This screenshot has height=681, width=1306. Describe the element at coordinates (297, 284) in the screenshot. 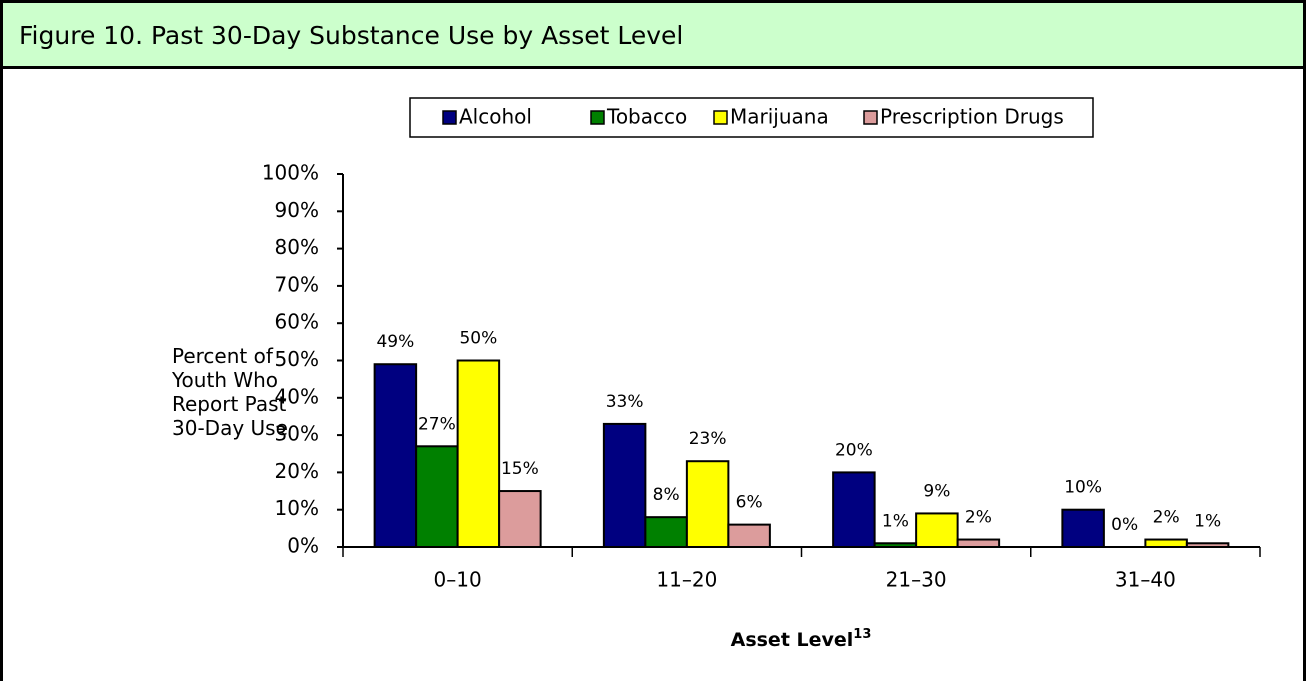

I see `y-tick-label: 70%` at that location.